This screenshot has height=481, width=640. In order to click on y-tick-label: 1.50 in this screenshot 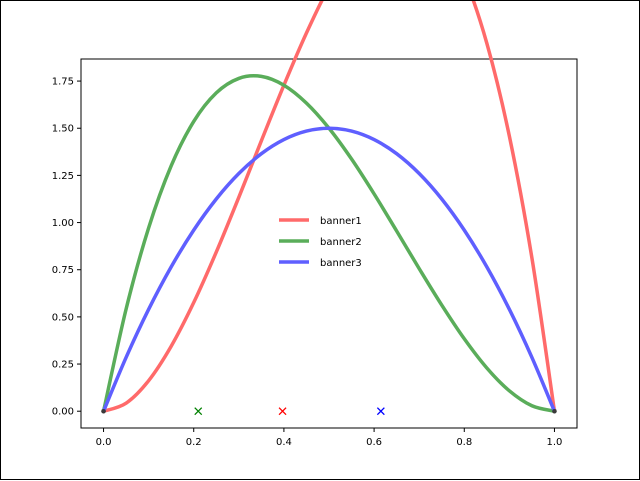, I will do `click(63, 129)`.